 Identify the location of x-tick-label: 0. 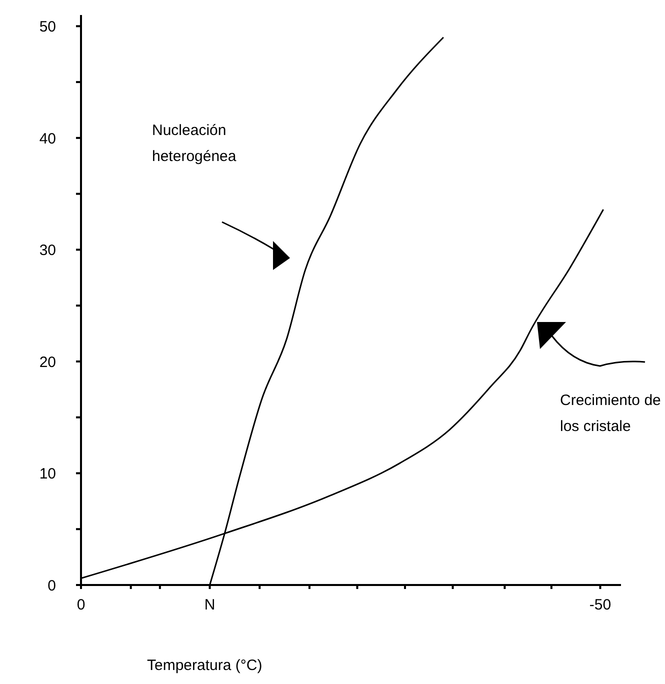
(81, 605).